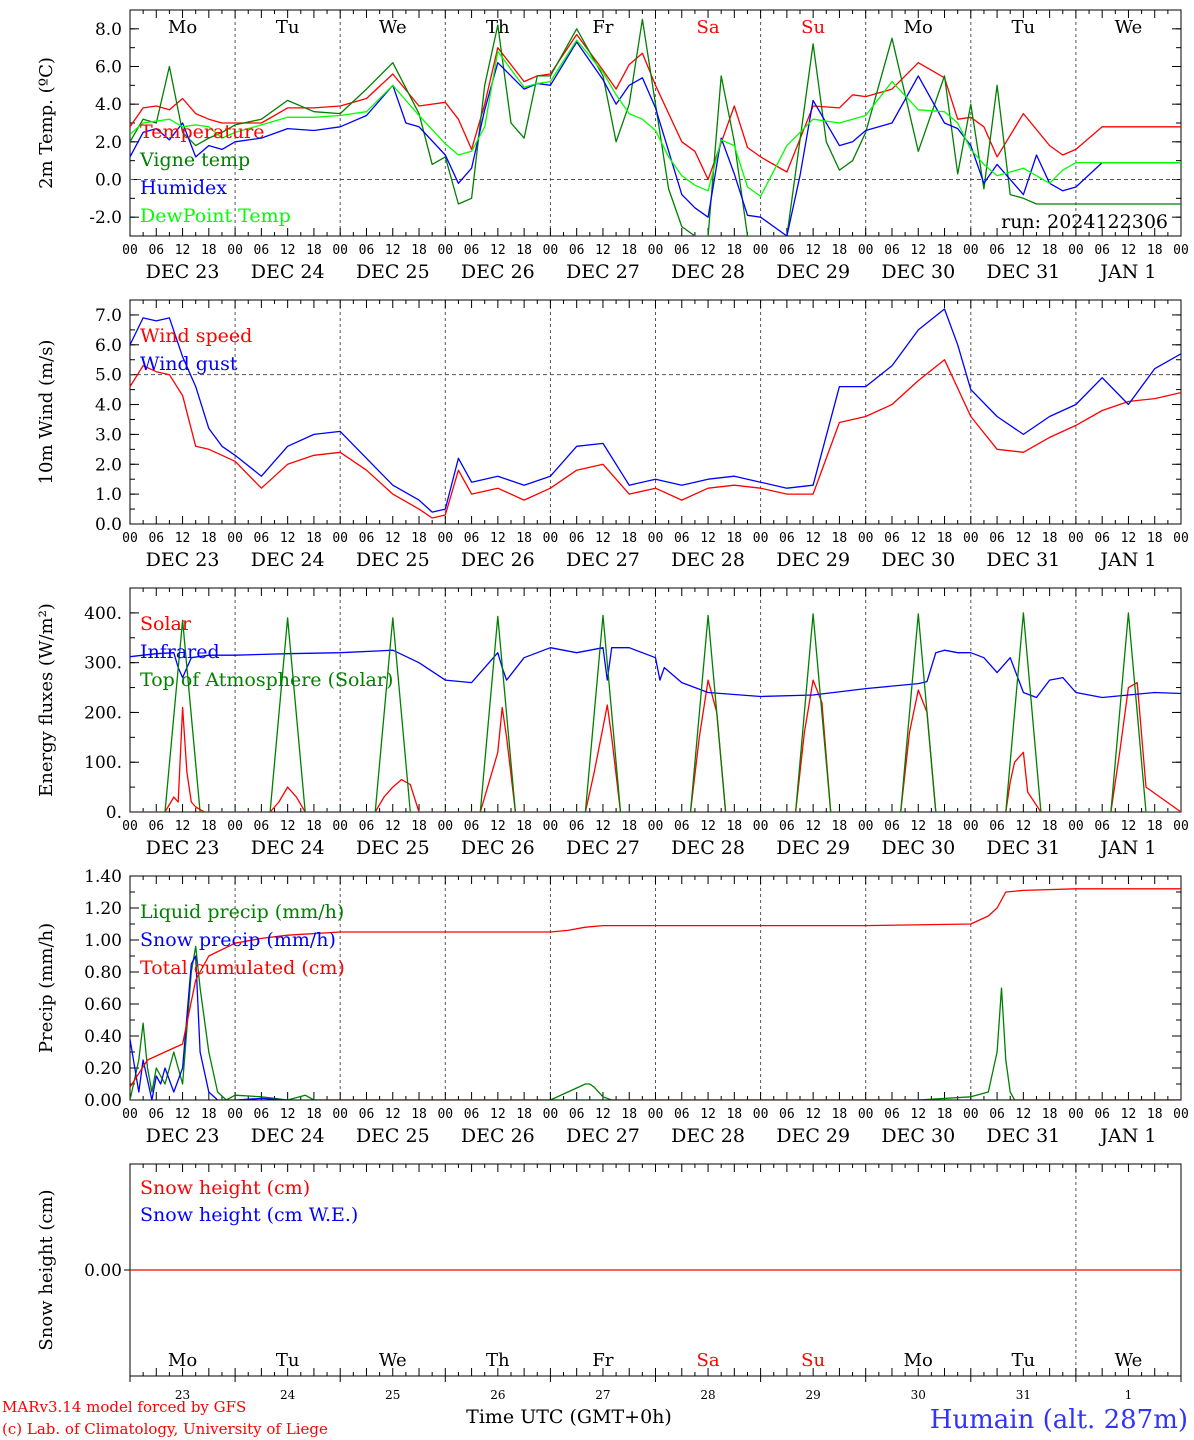 The width and height of the screenshot is (1194, 1440). What do you see at coordinates (602, 1395) in the screenshot?
I see `day-number-label: 27` at bounding box center [602, 1395].